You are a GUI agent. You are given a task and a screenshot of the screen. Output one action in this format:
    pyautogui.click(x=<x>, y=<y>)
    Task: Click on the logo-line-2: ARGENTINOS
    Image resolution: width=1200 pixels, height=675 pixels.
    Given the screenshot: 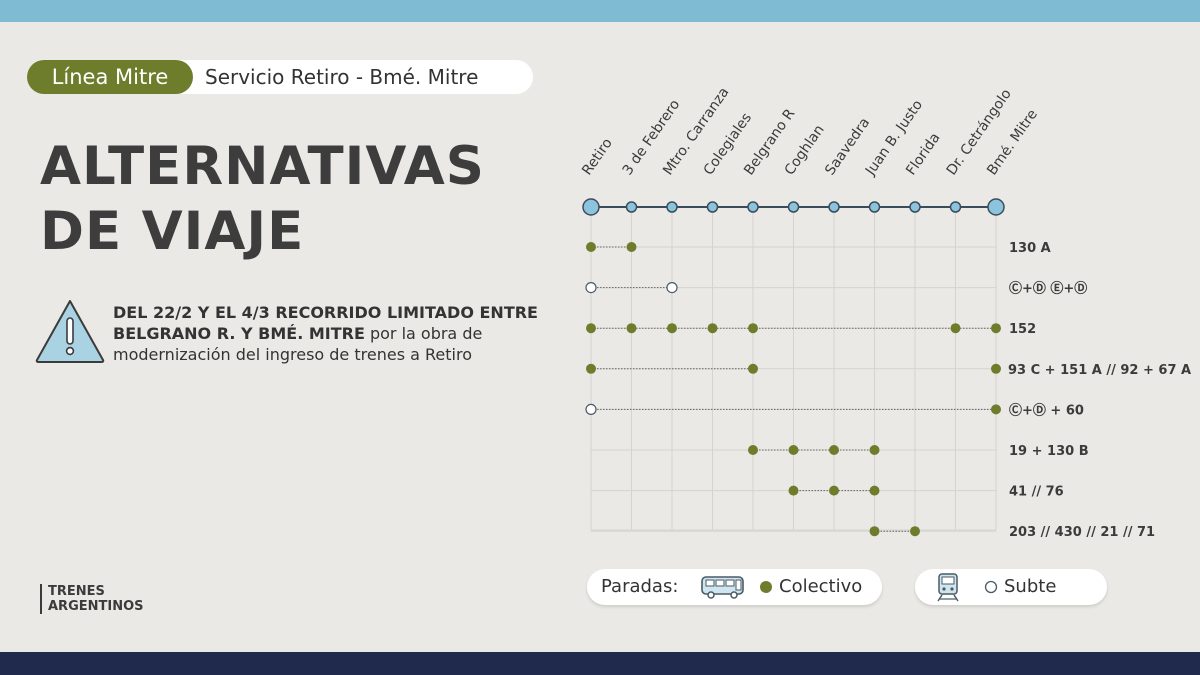 What is the action you would take?
    pyautogui.click(x=96, y=606)
    